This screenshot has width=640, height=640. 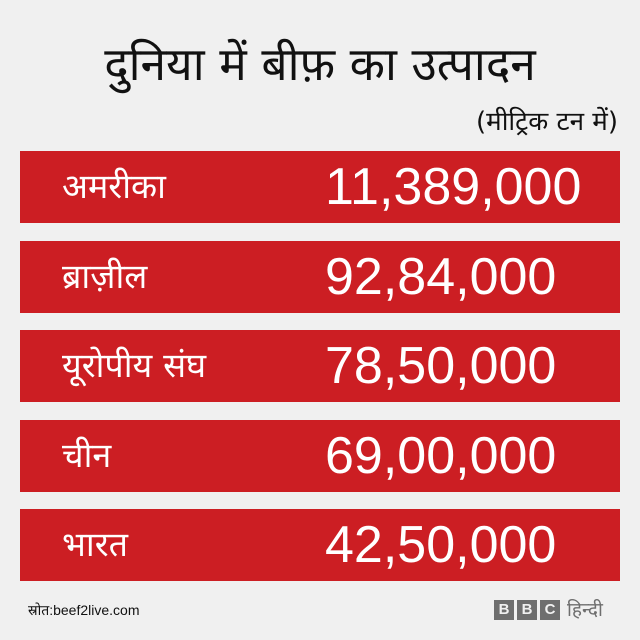 What do you see at coordinates (320, 456) in the screenshot?
I see `table-row-china: चीन 69,00,000` at bounding box center [320, 456].